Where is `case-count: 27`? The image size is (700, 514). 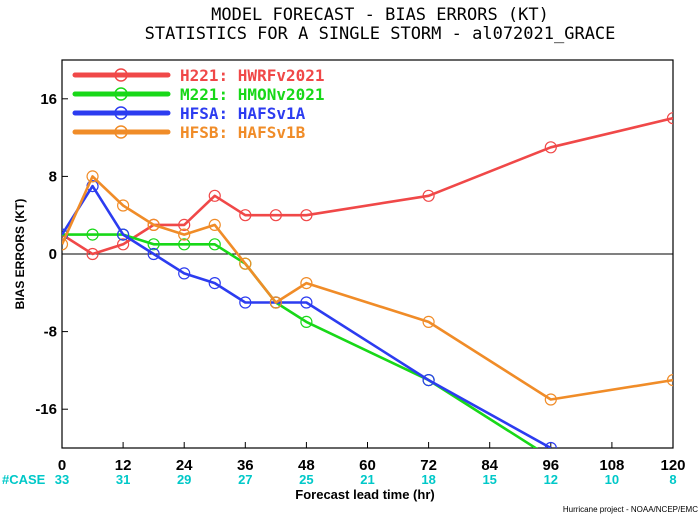 case-count: 27 is located at coordinates (245, 479).